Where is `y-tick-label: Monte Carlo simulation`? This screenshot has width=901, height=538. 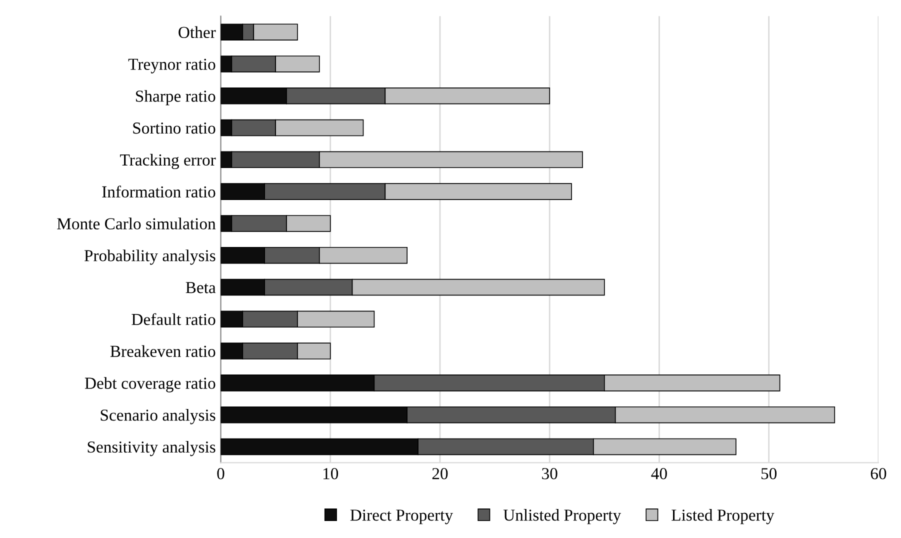 y-tick-label: Monte Carlo simulation is located at coordinates (136, 224).